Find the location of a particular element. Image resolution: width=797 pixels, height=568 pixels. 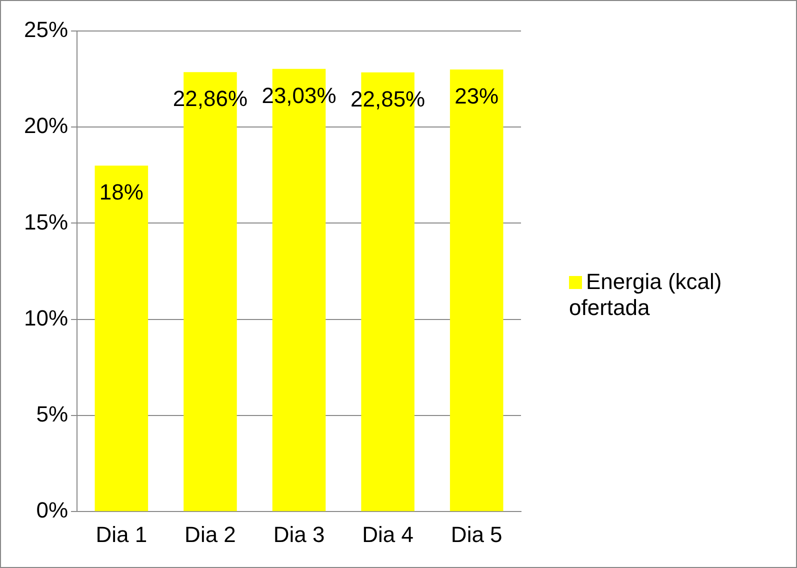

legend-label: Energia (kcal) ofertada is located at coordinates (645, 294).